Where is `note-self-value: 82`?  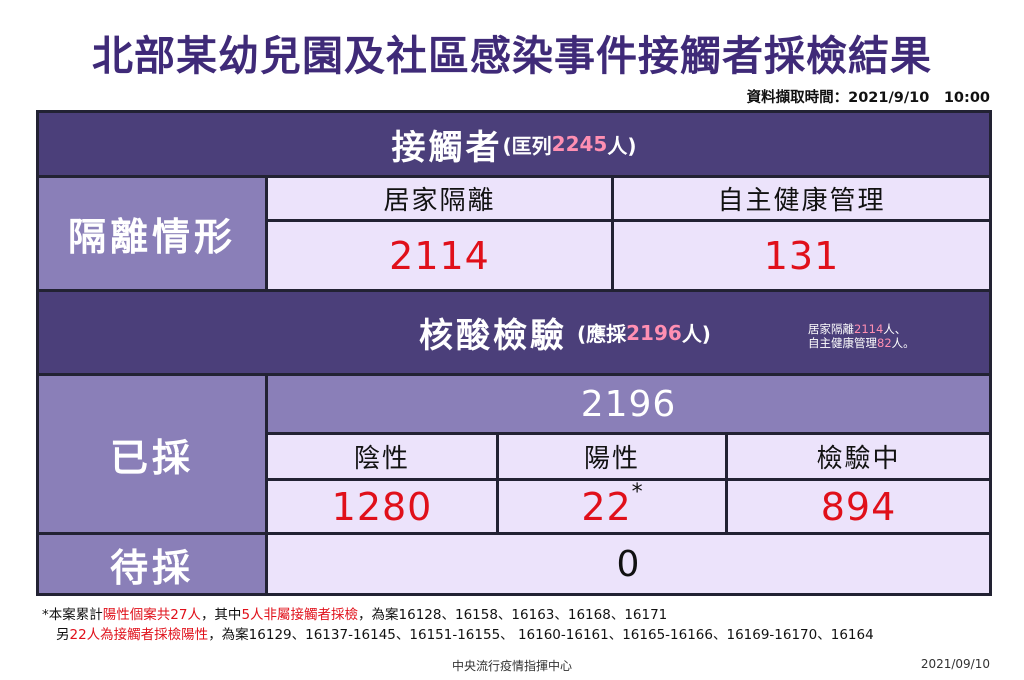
note-self-value: 82 is located at coordinates (884, 343).